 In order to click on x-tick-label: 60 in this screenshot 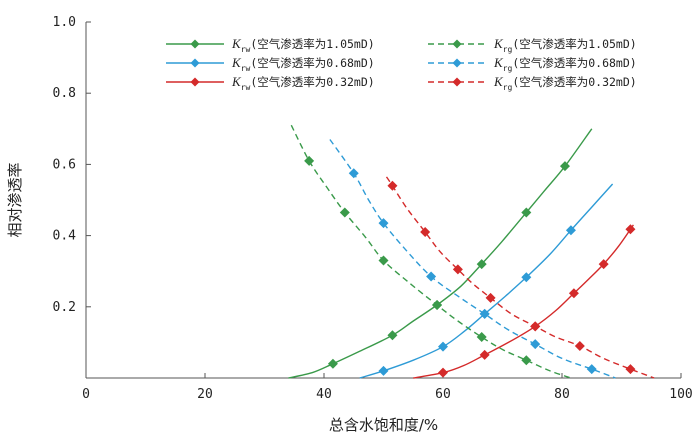, I will do `click(443, 394)`.